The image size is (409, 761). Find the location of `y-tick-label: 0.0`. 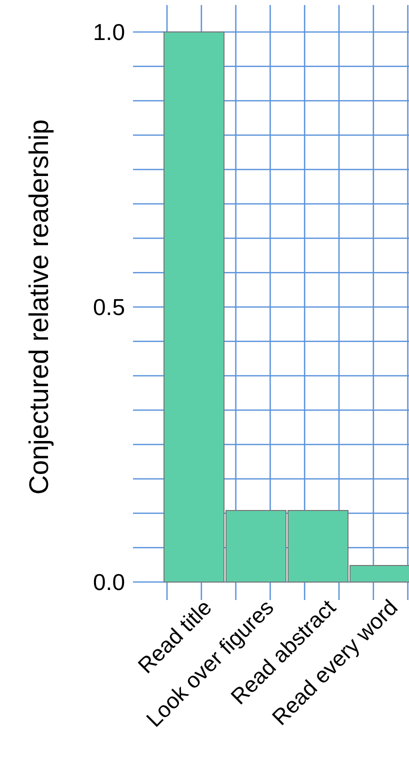

y-tick-label: 0.0 is located at coordinates (109, 582).